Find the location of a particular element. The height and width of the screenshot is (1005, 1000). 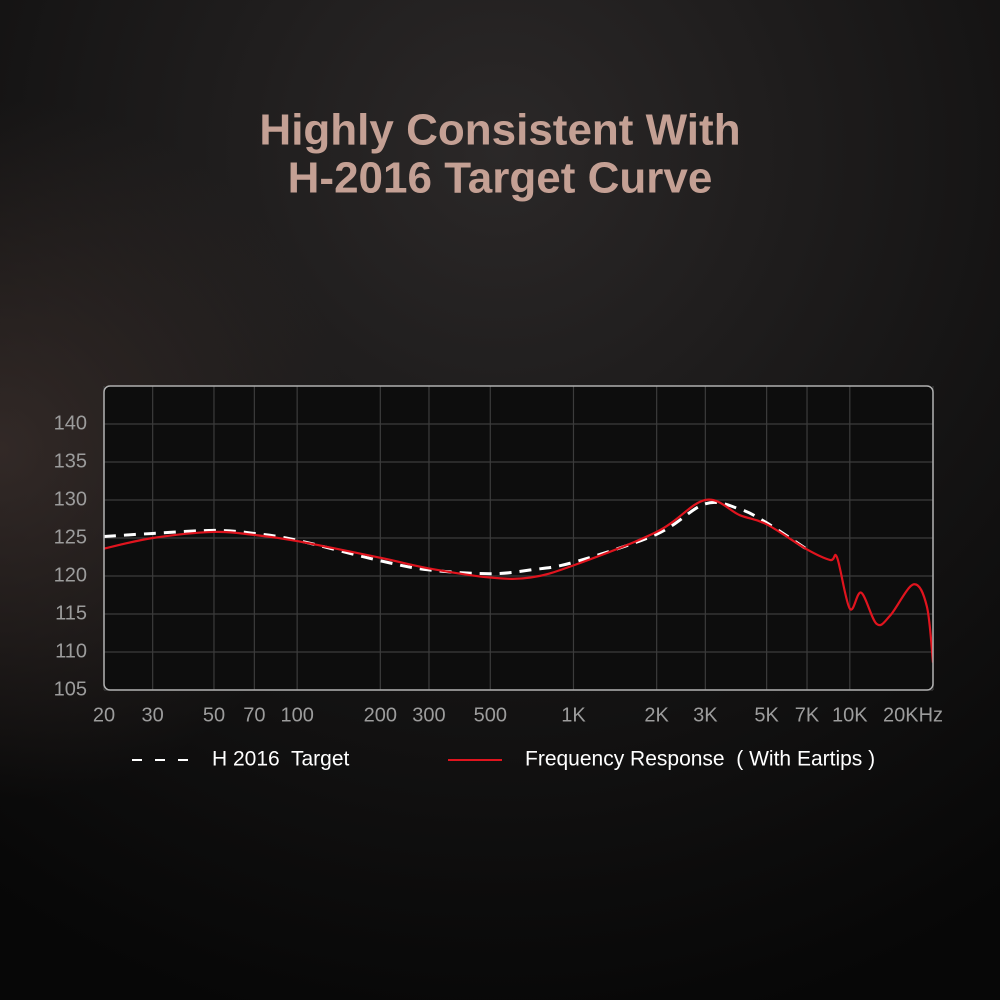

x-tick-label: 300 is located at coordinates (428, 715).